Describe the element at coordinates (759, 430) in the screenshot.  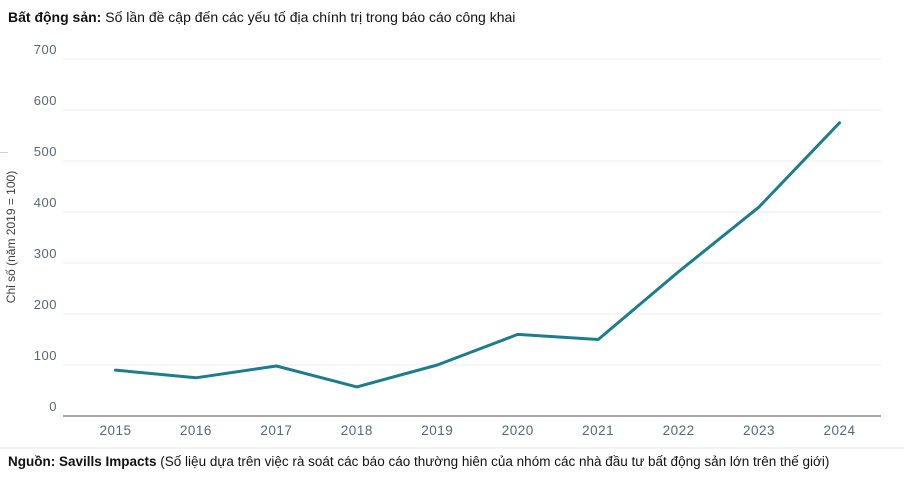
I see `x-tick-label: 2023` at that location.